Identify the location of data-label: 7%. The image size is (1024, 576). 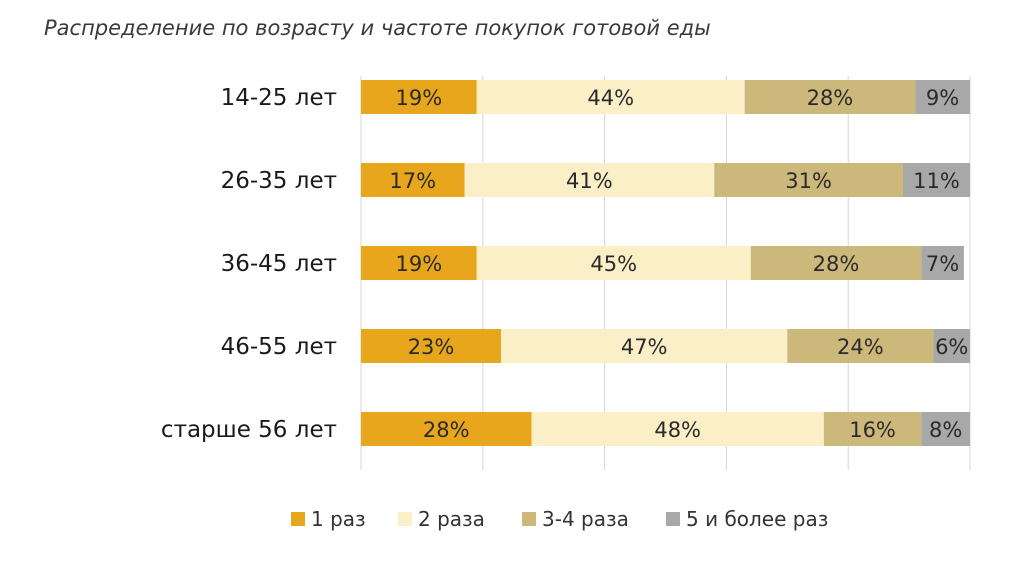
(942, 264).